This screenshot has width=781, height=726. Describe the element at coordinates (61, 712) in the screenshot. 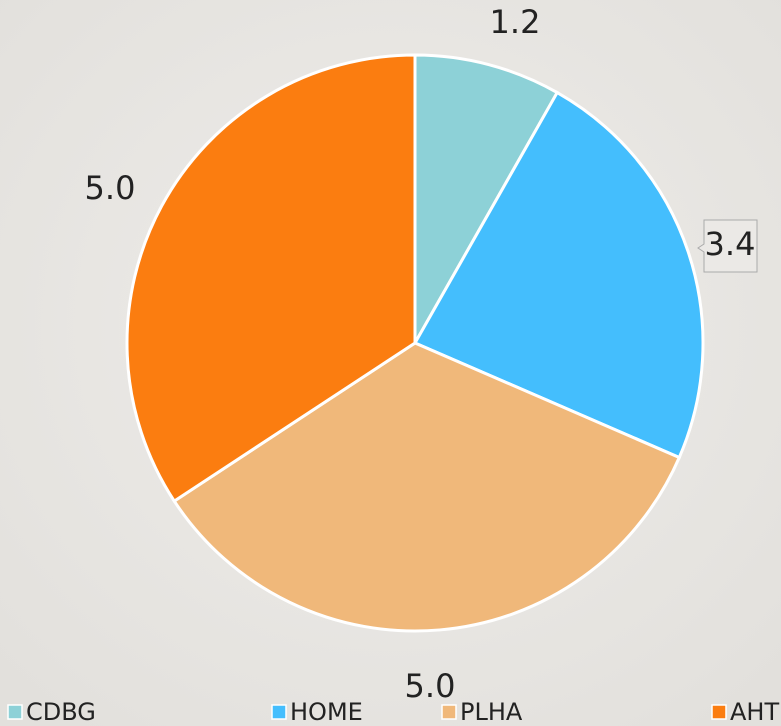

I see `legend-label: CDBG` at that location.